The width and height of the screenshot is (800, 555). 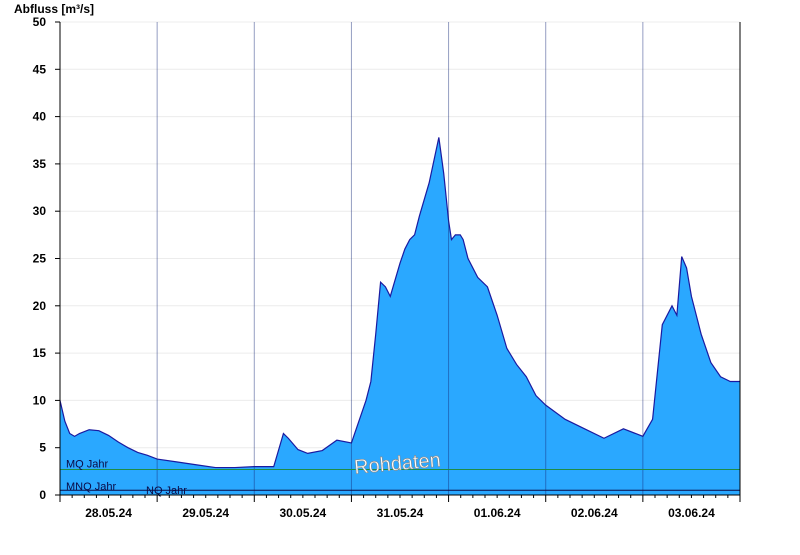 What do you see at coordinates (691, 513) in the screenshot?
I see `x-tick-label: 03.06.24` at bounding box center [691, 513].